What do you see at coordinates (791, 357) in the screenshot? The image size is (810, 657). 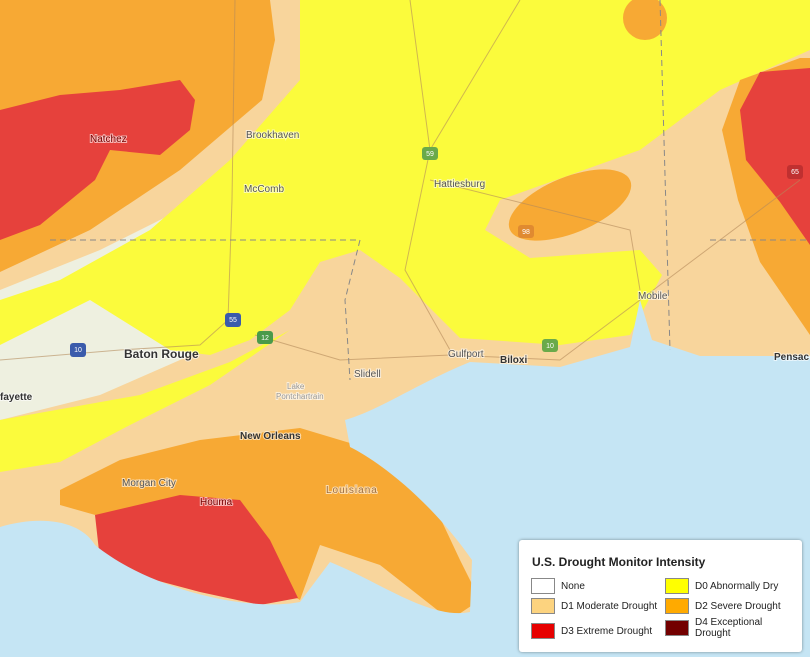 I see `place-label: Pensac` at bounding box center [791, 357].